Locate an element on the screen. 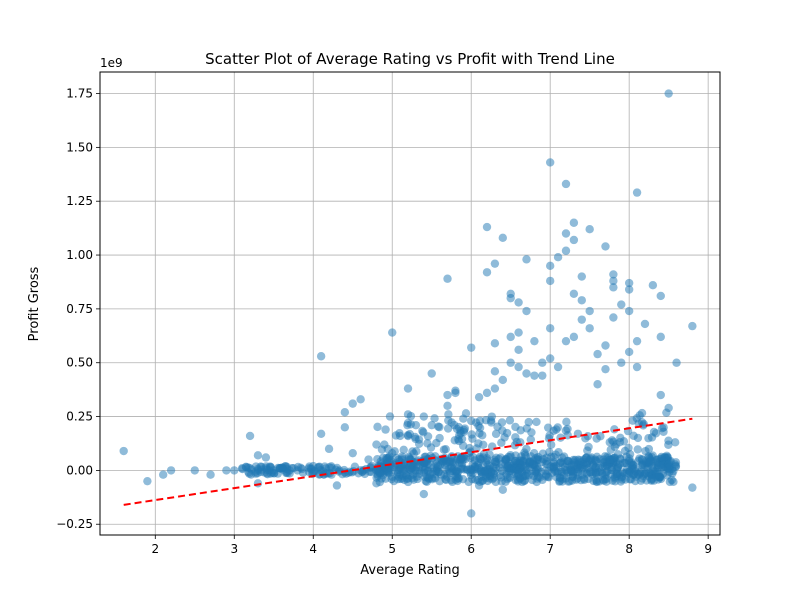 The width and height of the screenshot is (800, 600). x-tick-label: 6 is located at coordinates (471, 549).